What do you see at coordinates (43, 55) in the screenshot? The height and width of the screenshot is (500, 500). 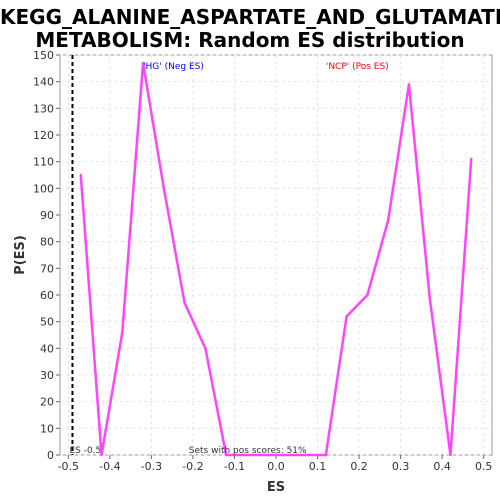 I see `y-tick-label: 150` at bounding box center [43, 55].